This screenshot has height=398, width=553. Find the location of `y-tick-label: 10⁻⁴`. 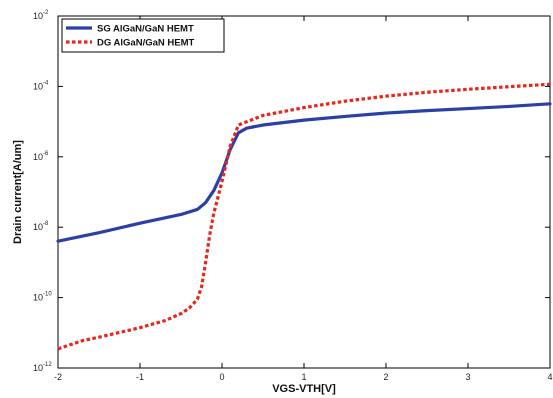

y-tick-label: 10⁻⁴ is located at coordinates (41, 85).